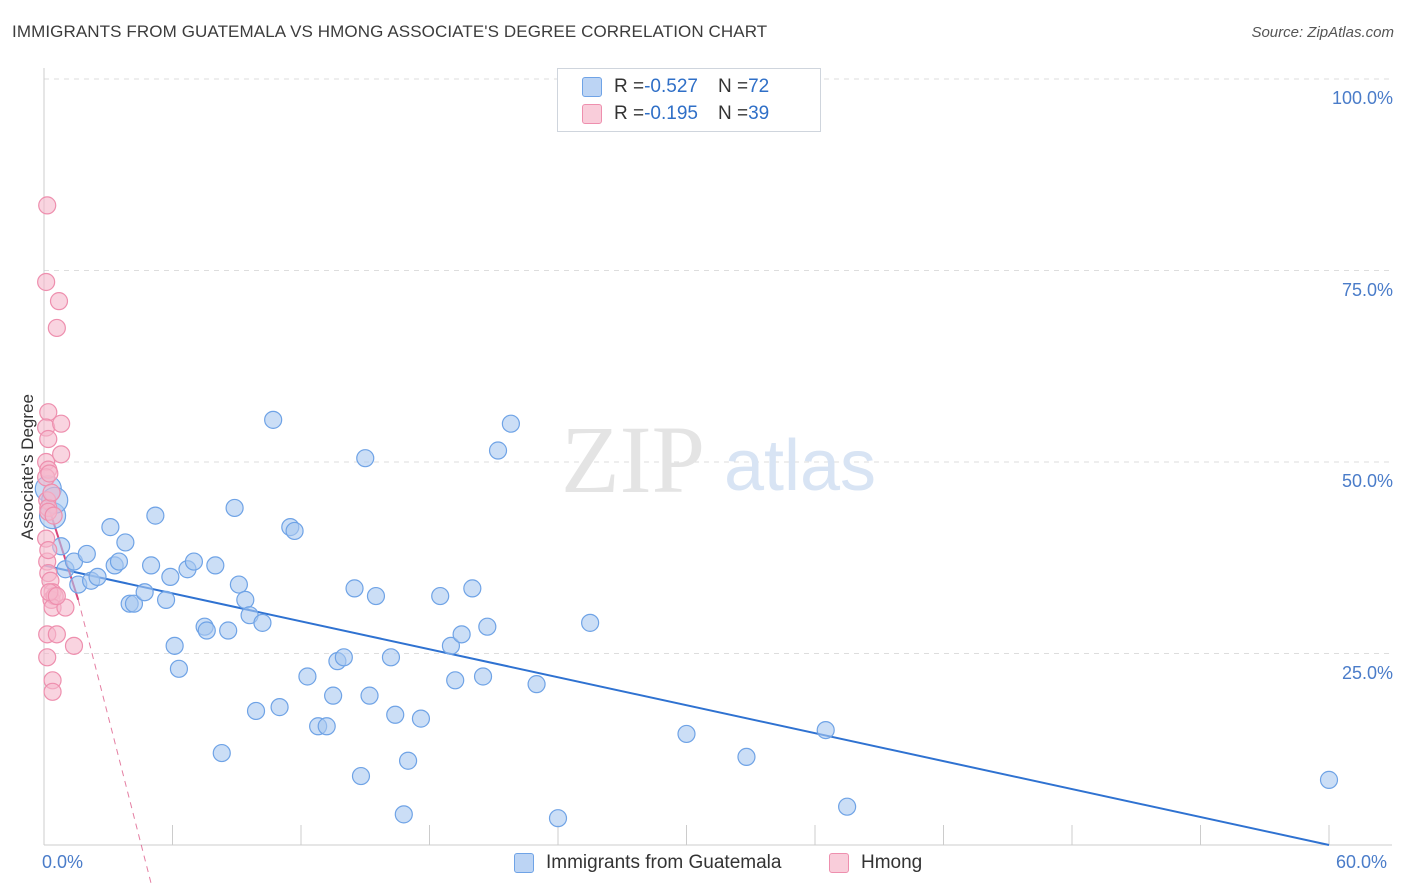  I want to click on legend-r-label: R =, so click(629, 113).